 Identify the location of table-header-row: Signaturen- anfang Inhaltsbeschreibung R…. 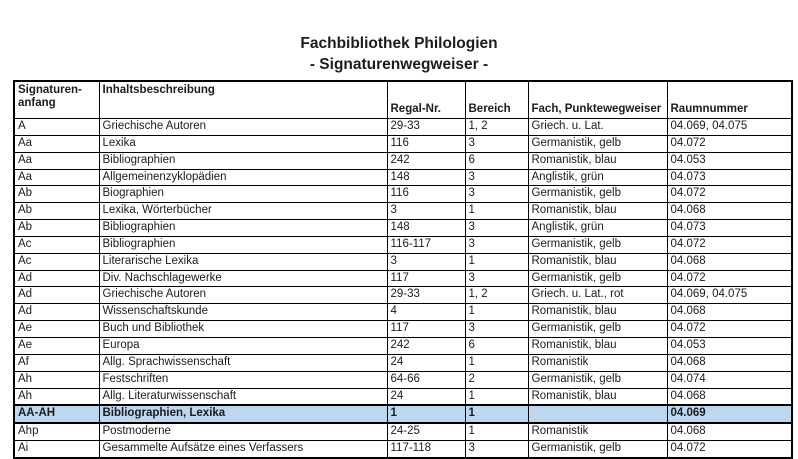
(403, 99).